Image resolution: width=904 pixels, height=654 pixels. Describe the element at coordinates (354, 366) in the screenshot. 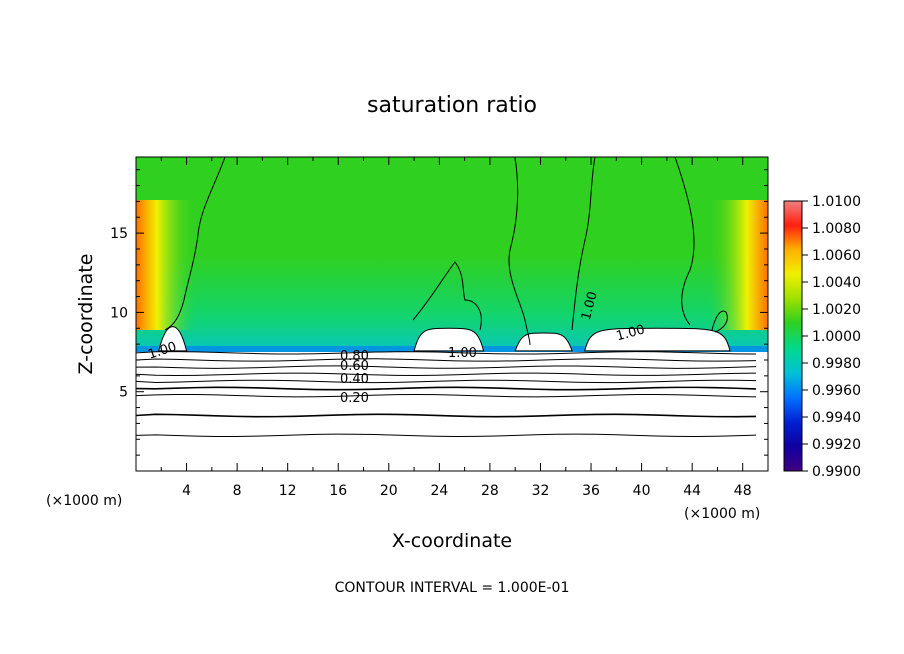

I see `contour-label: 0.60` at that location.